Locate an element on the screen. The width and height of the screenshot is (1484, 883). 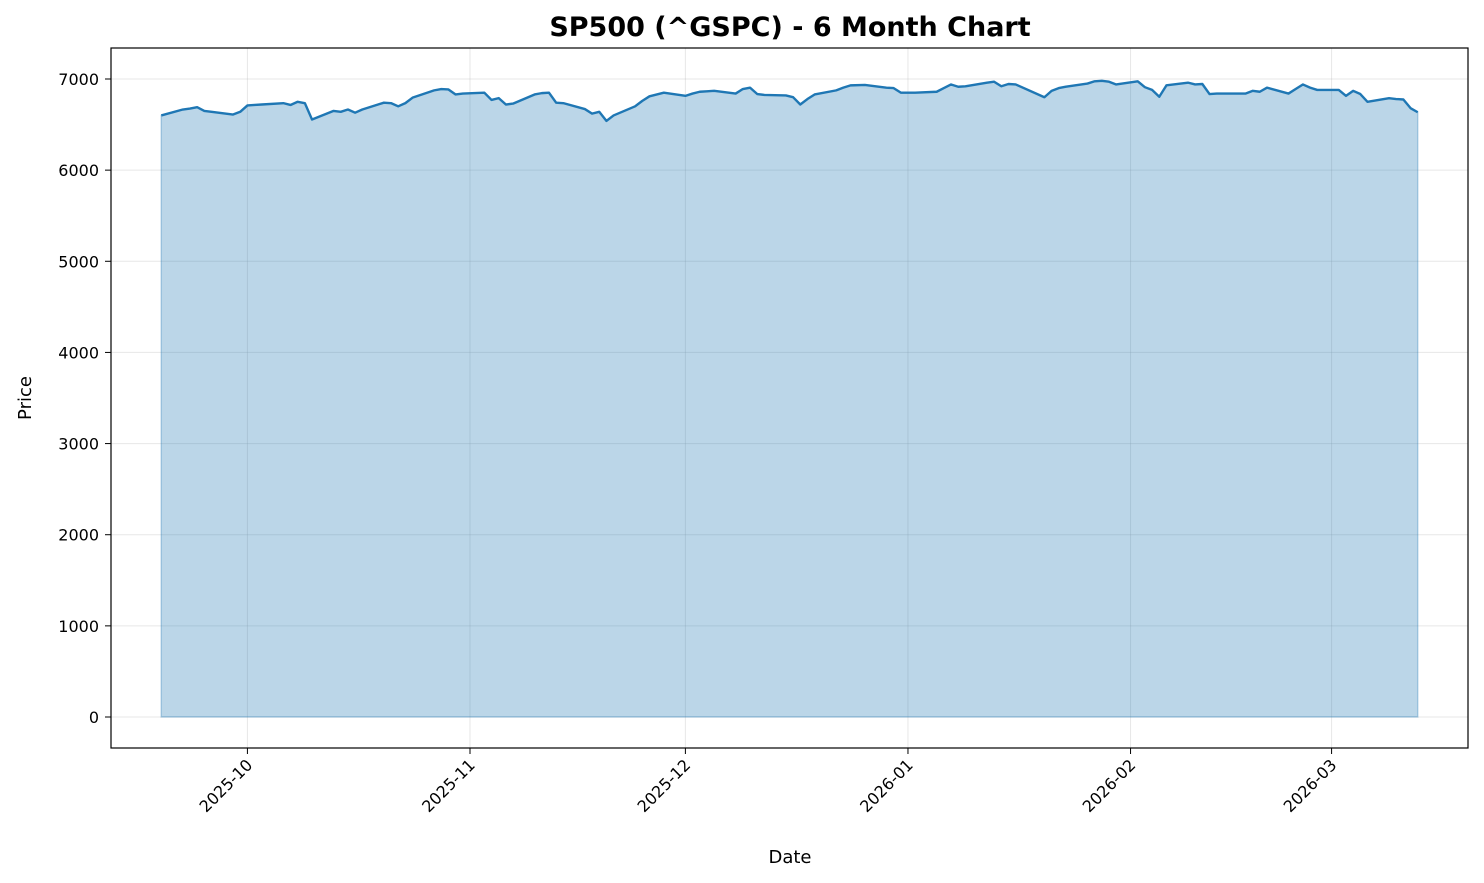
x-tick-label: 2026-01 is located at coordinates (886, 785).